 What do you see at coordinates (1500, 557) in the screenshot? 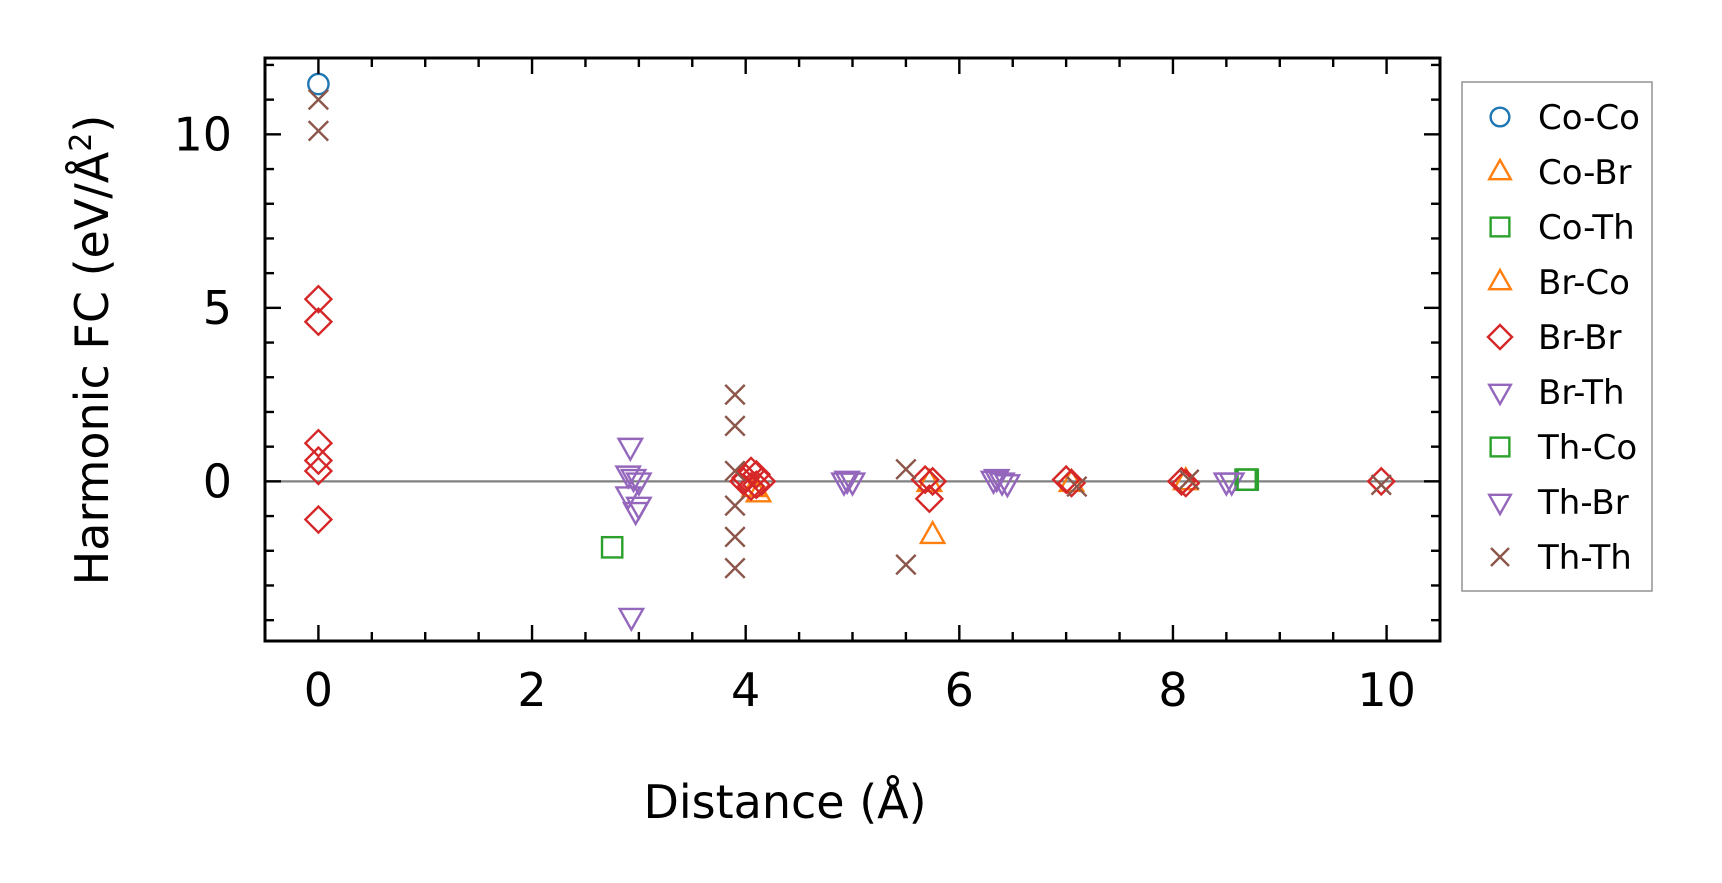
I see `legend-marker-th-th` at bounding box center [1500, 557].